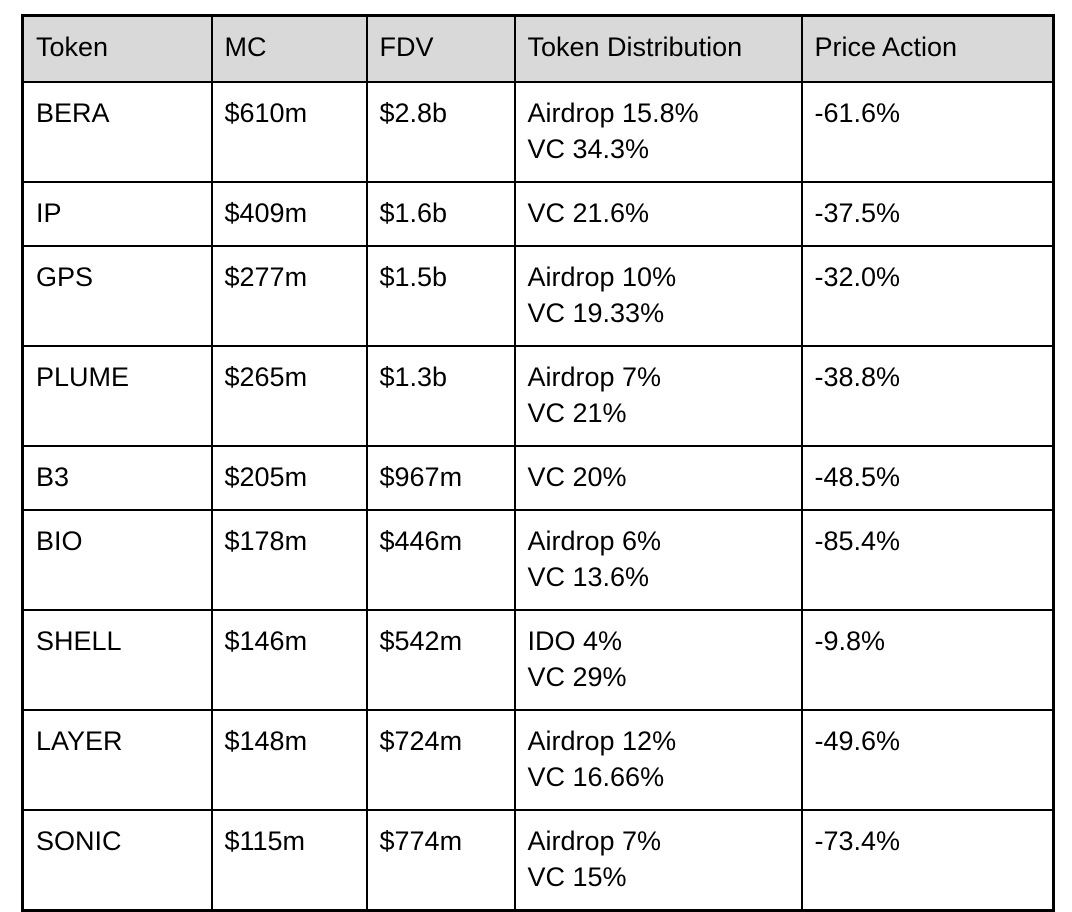  Describe the element at coordinates (440, 396) in the screenshot. I see `fdv-cell: $1.3b` at that location.